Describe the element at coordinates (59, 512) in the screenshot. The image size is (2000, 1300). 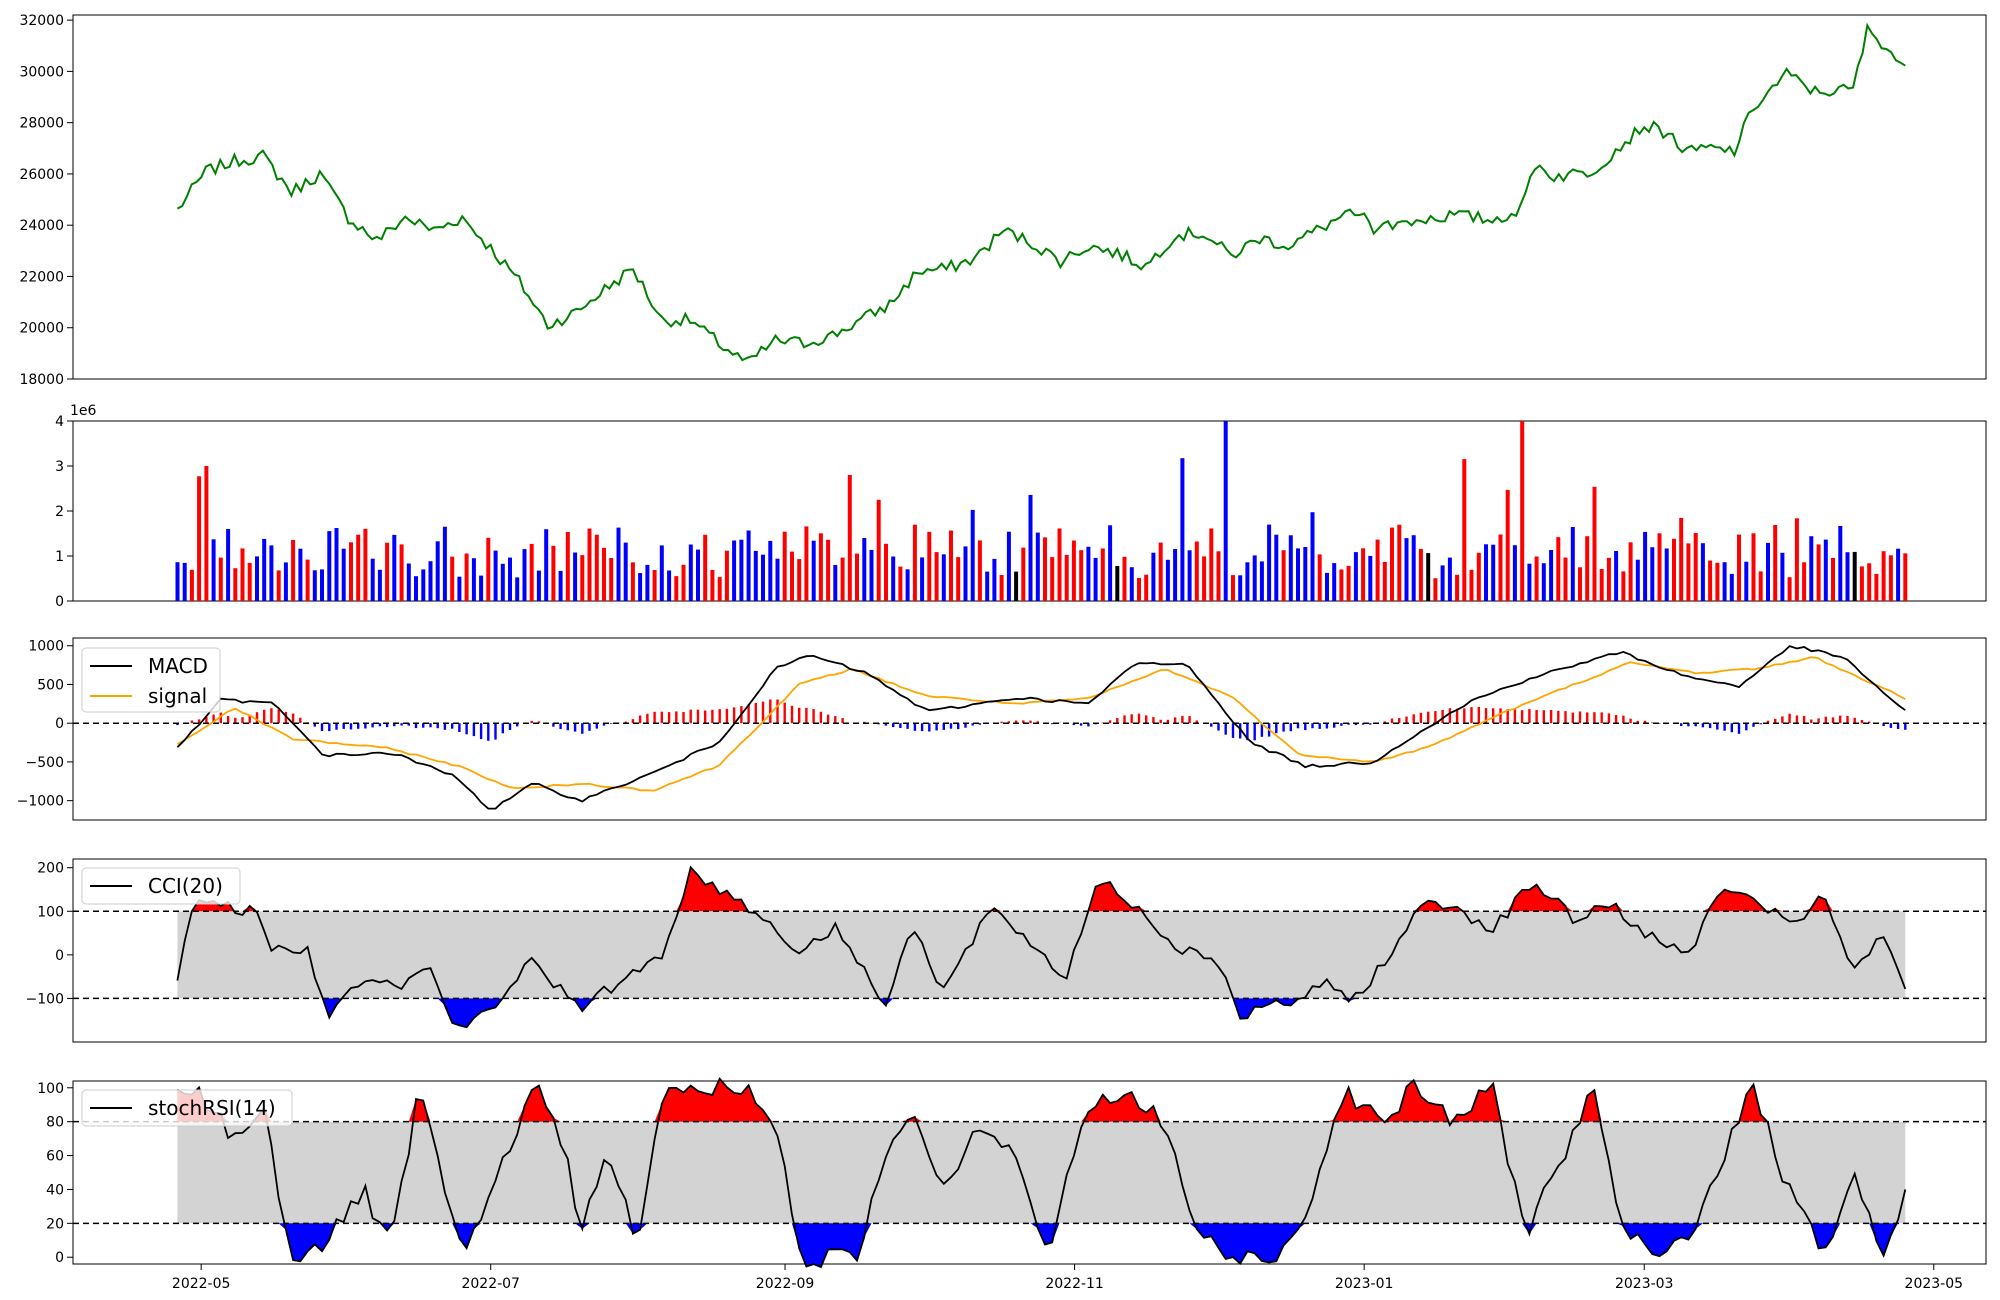
I see `y-tick-label: 2` at that location.